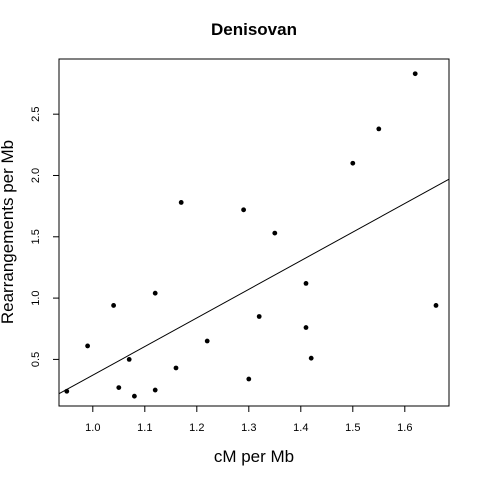 The height and width of the screenshot is (480, 480). Describe the element at coordinates (248, 428) in the screenshot. I see `x-tick-label: 1.3` at that location.